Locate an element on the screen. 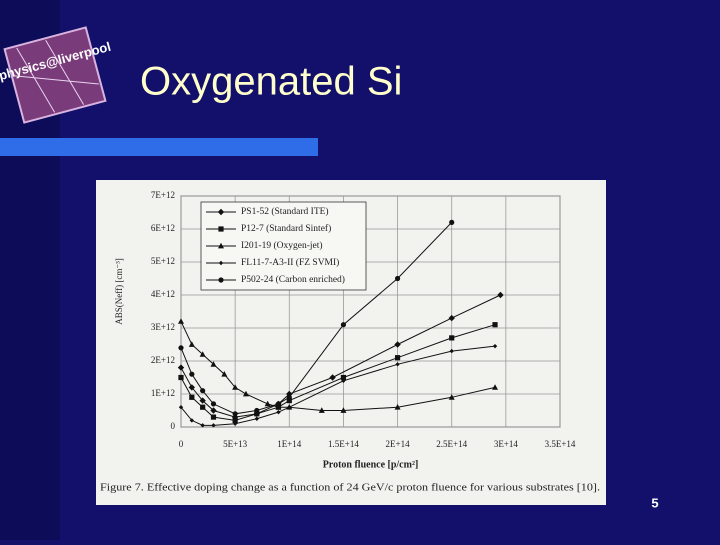 The height and width of the screenshot is (545, 720). y-tick-label: 7E+12 is located at coordinates (163, 195).